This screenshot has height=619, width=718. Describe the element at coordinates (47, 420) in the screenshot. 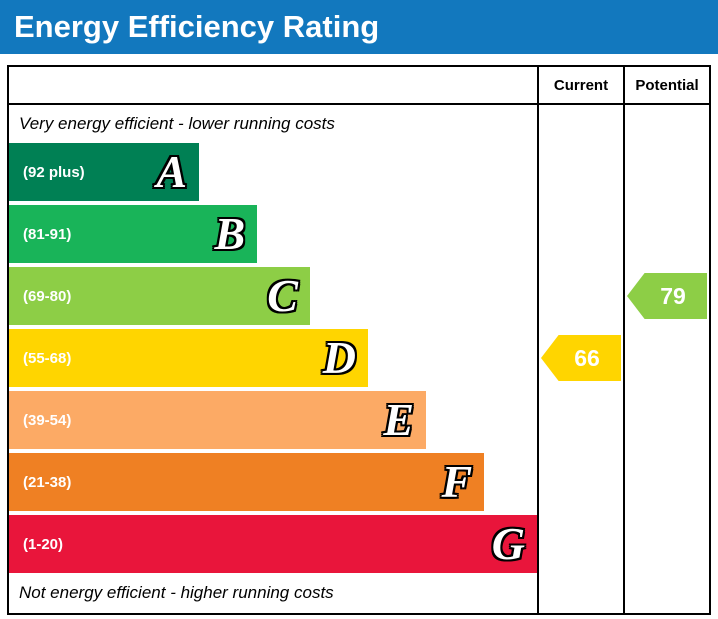

I see `band-range-e: (39-54)` at that location.